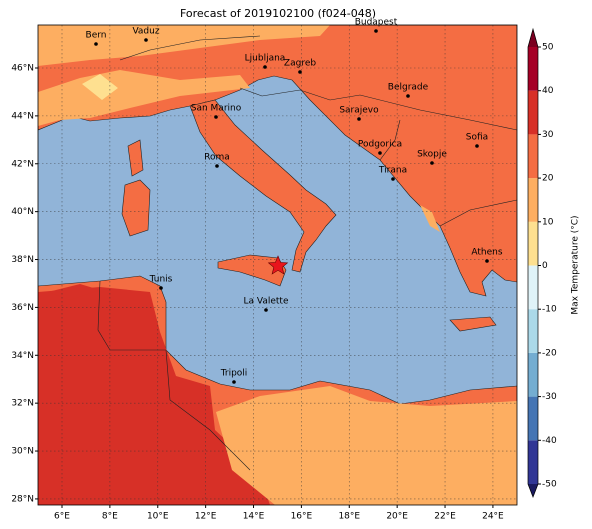  I want to click on lon-tick-label: 6°E, so click(62, 517).